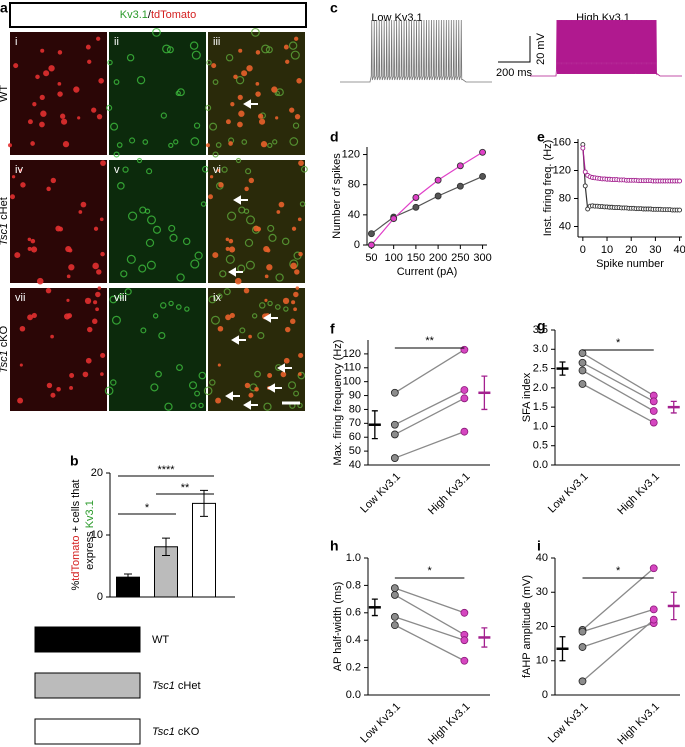 This screenshot has width=685, height=747. I want to click on panel-letter: i, so click(539, 546).